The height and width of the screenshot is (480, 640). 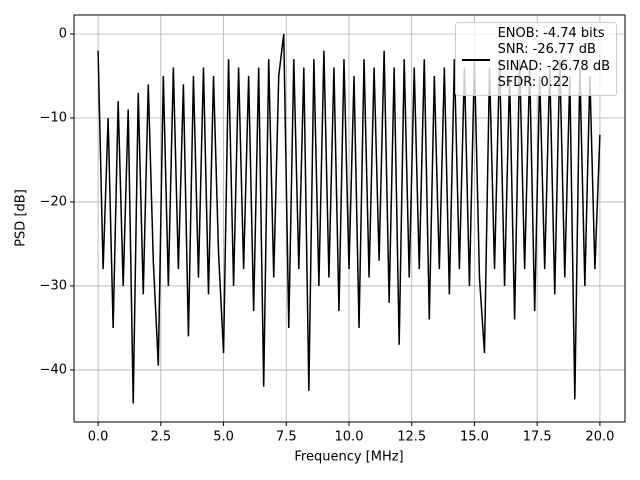 What do you see at coordinates (537, 437) in the screenshot?
I see `x-tick-label: 17.5` at bounding box center [537, 437].